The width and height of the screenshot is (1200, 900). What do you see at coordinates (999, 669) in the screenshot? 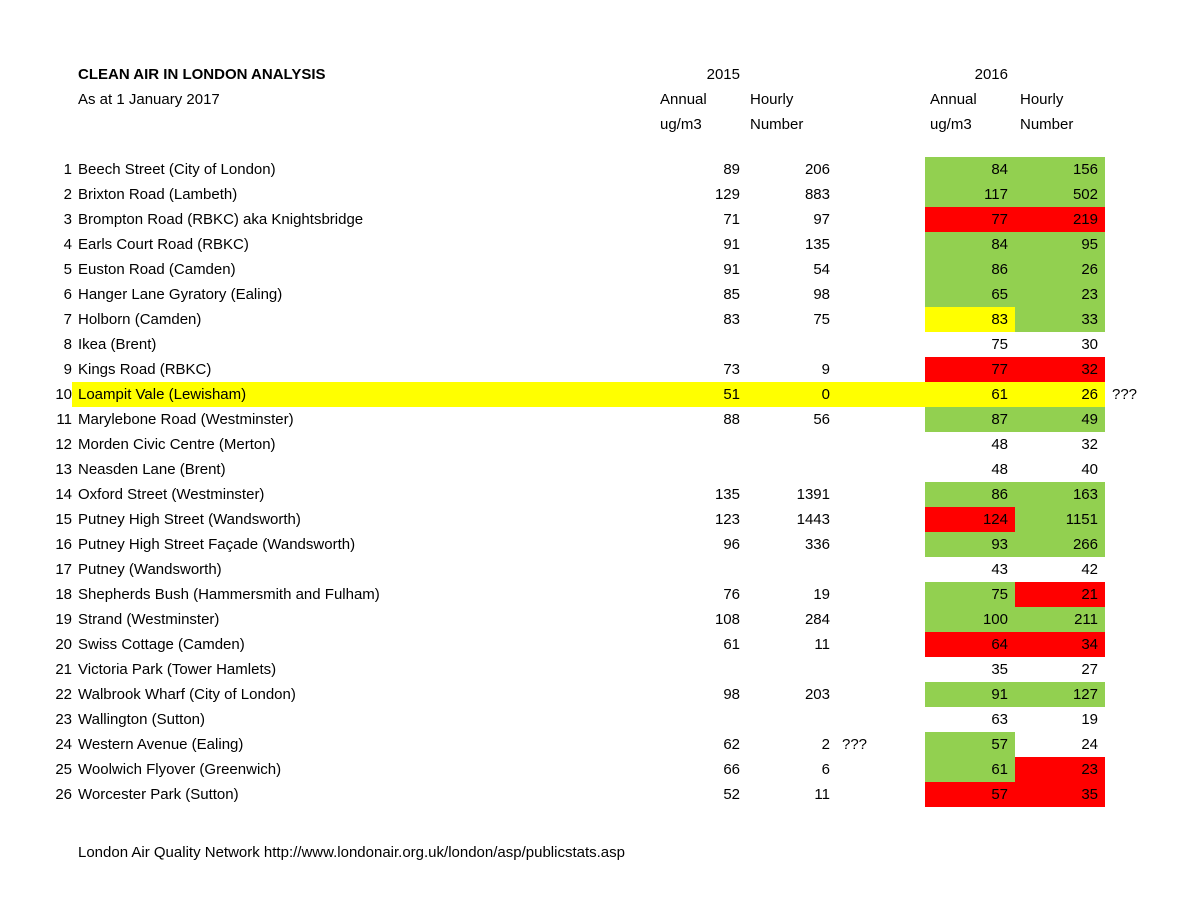
I see `annual-2016-cell: 35` at bounding box center [999, 669].